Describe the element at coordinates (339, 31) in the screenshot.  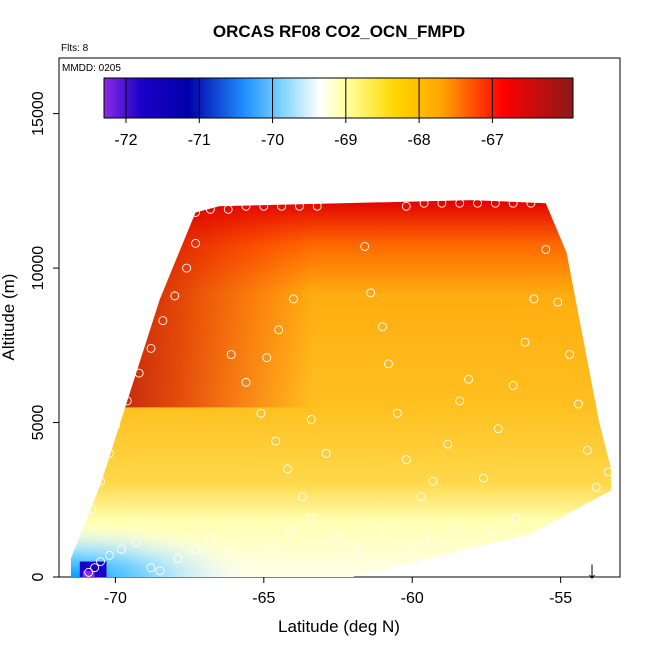
I see `chart-title: ORCAS RF08 CO2_OCN_FMPD` at that location.